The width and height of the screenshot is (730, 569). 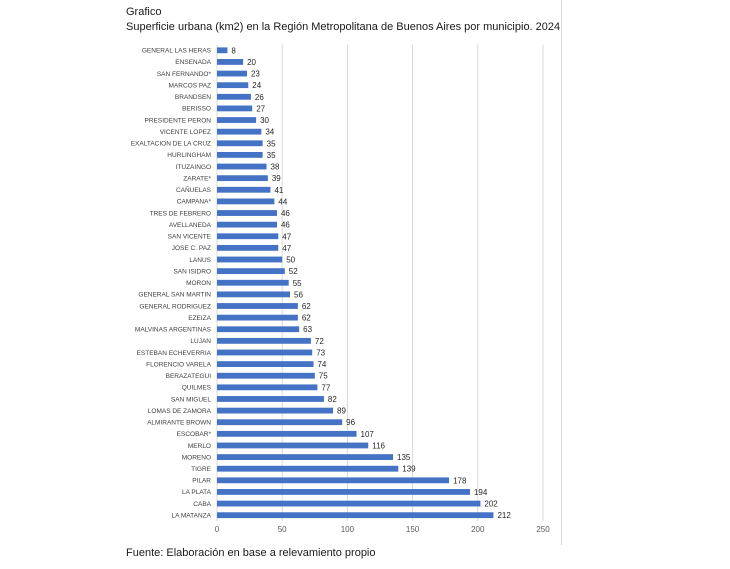 What do you see at coordinates (200, 341) in the screenshot?
I see `category-label: LUJAN` at bounding box center [200, 341].